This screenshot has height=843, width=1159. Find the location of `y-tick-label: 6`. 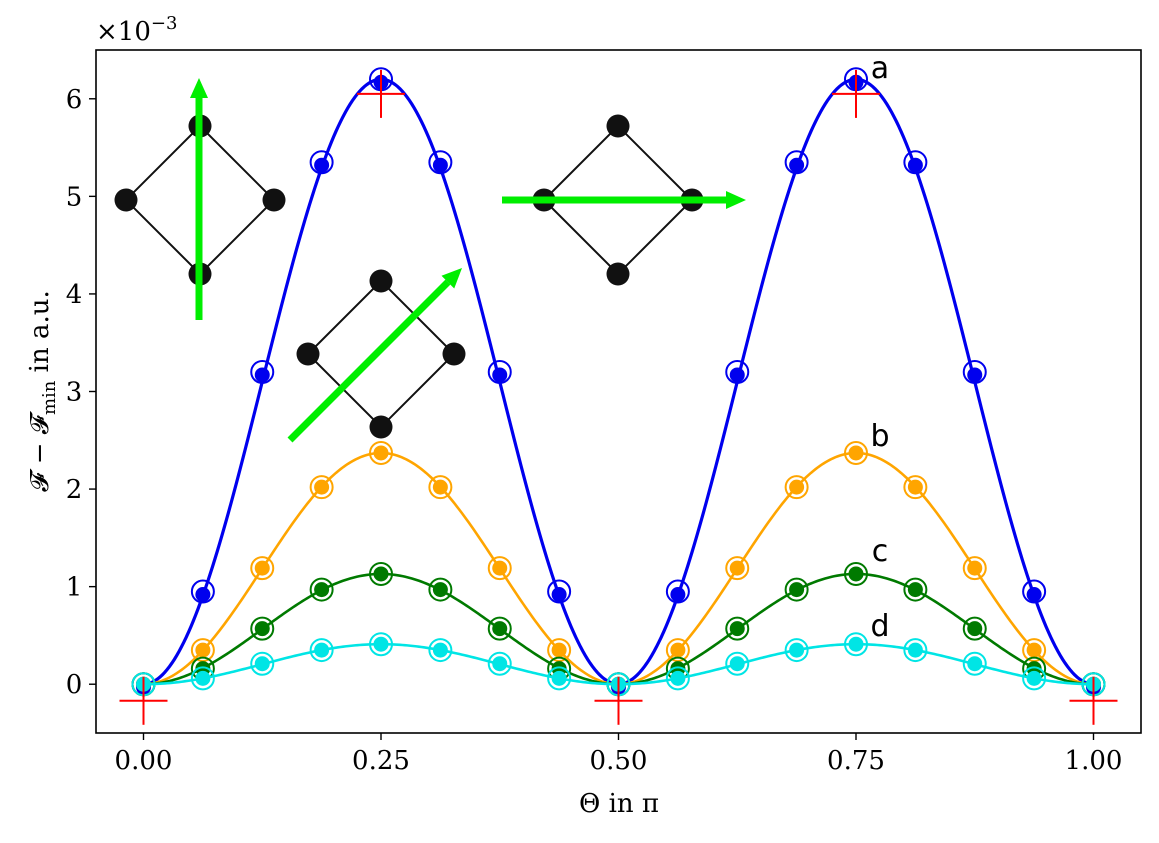

y-tick-label: 6 is located at coordinates (74, 100).